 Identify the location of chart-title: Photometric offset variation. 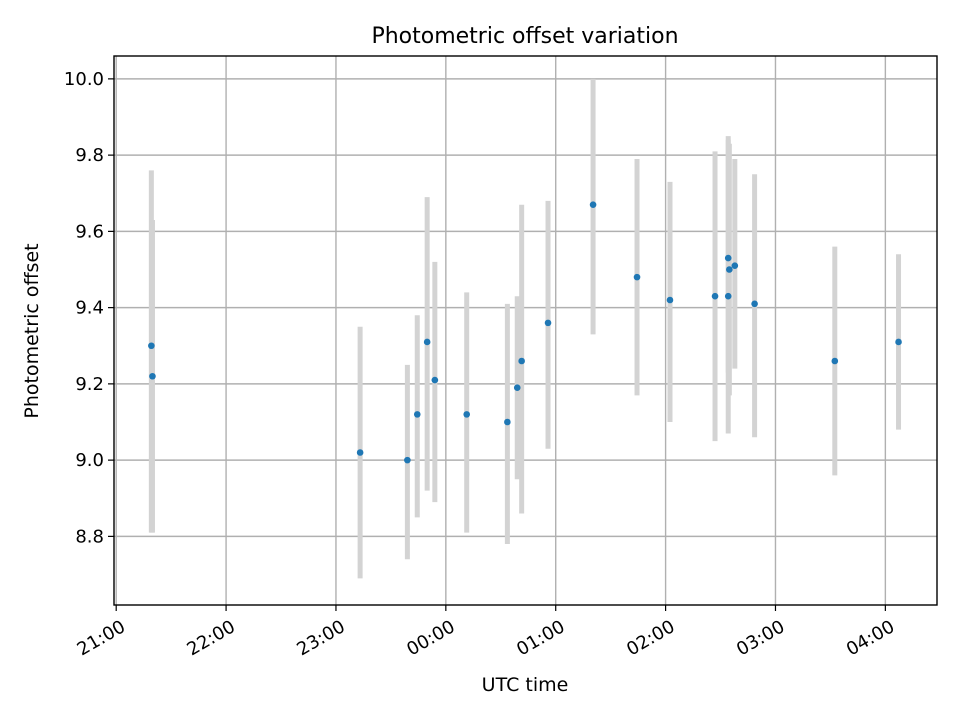
(524, 36).